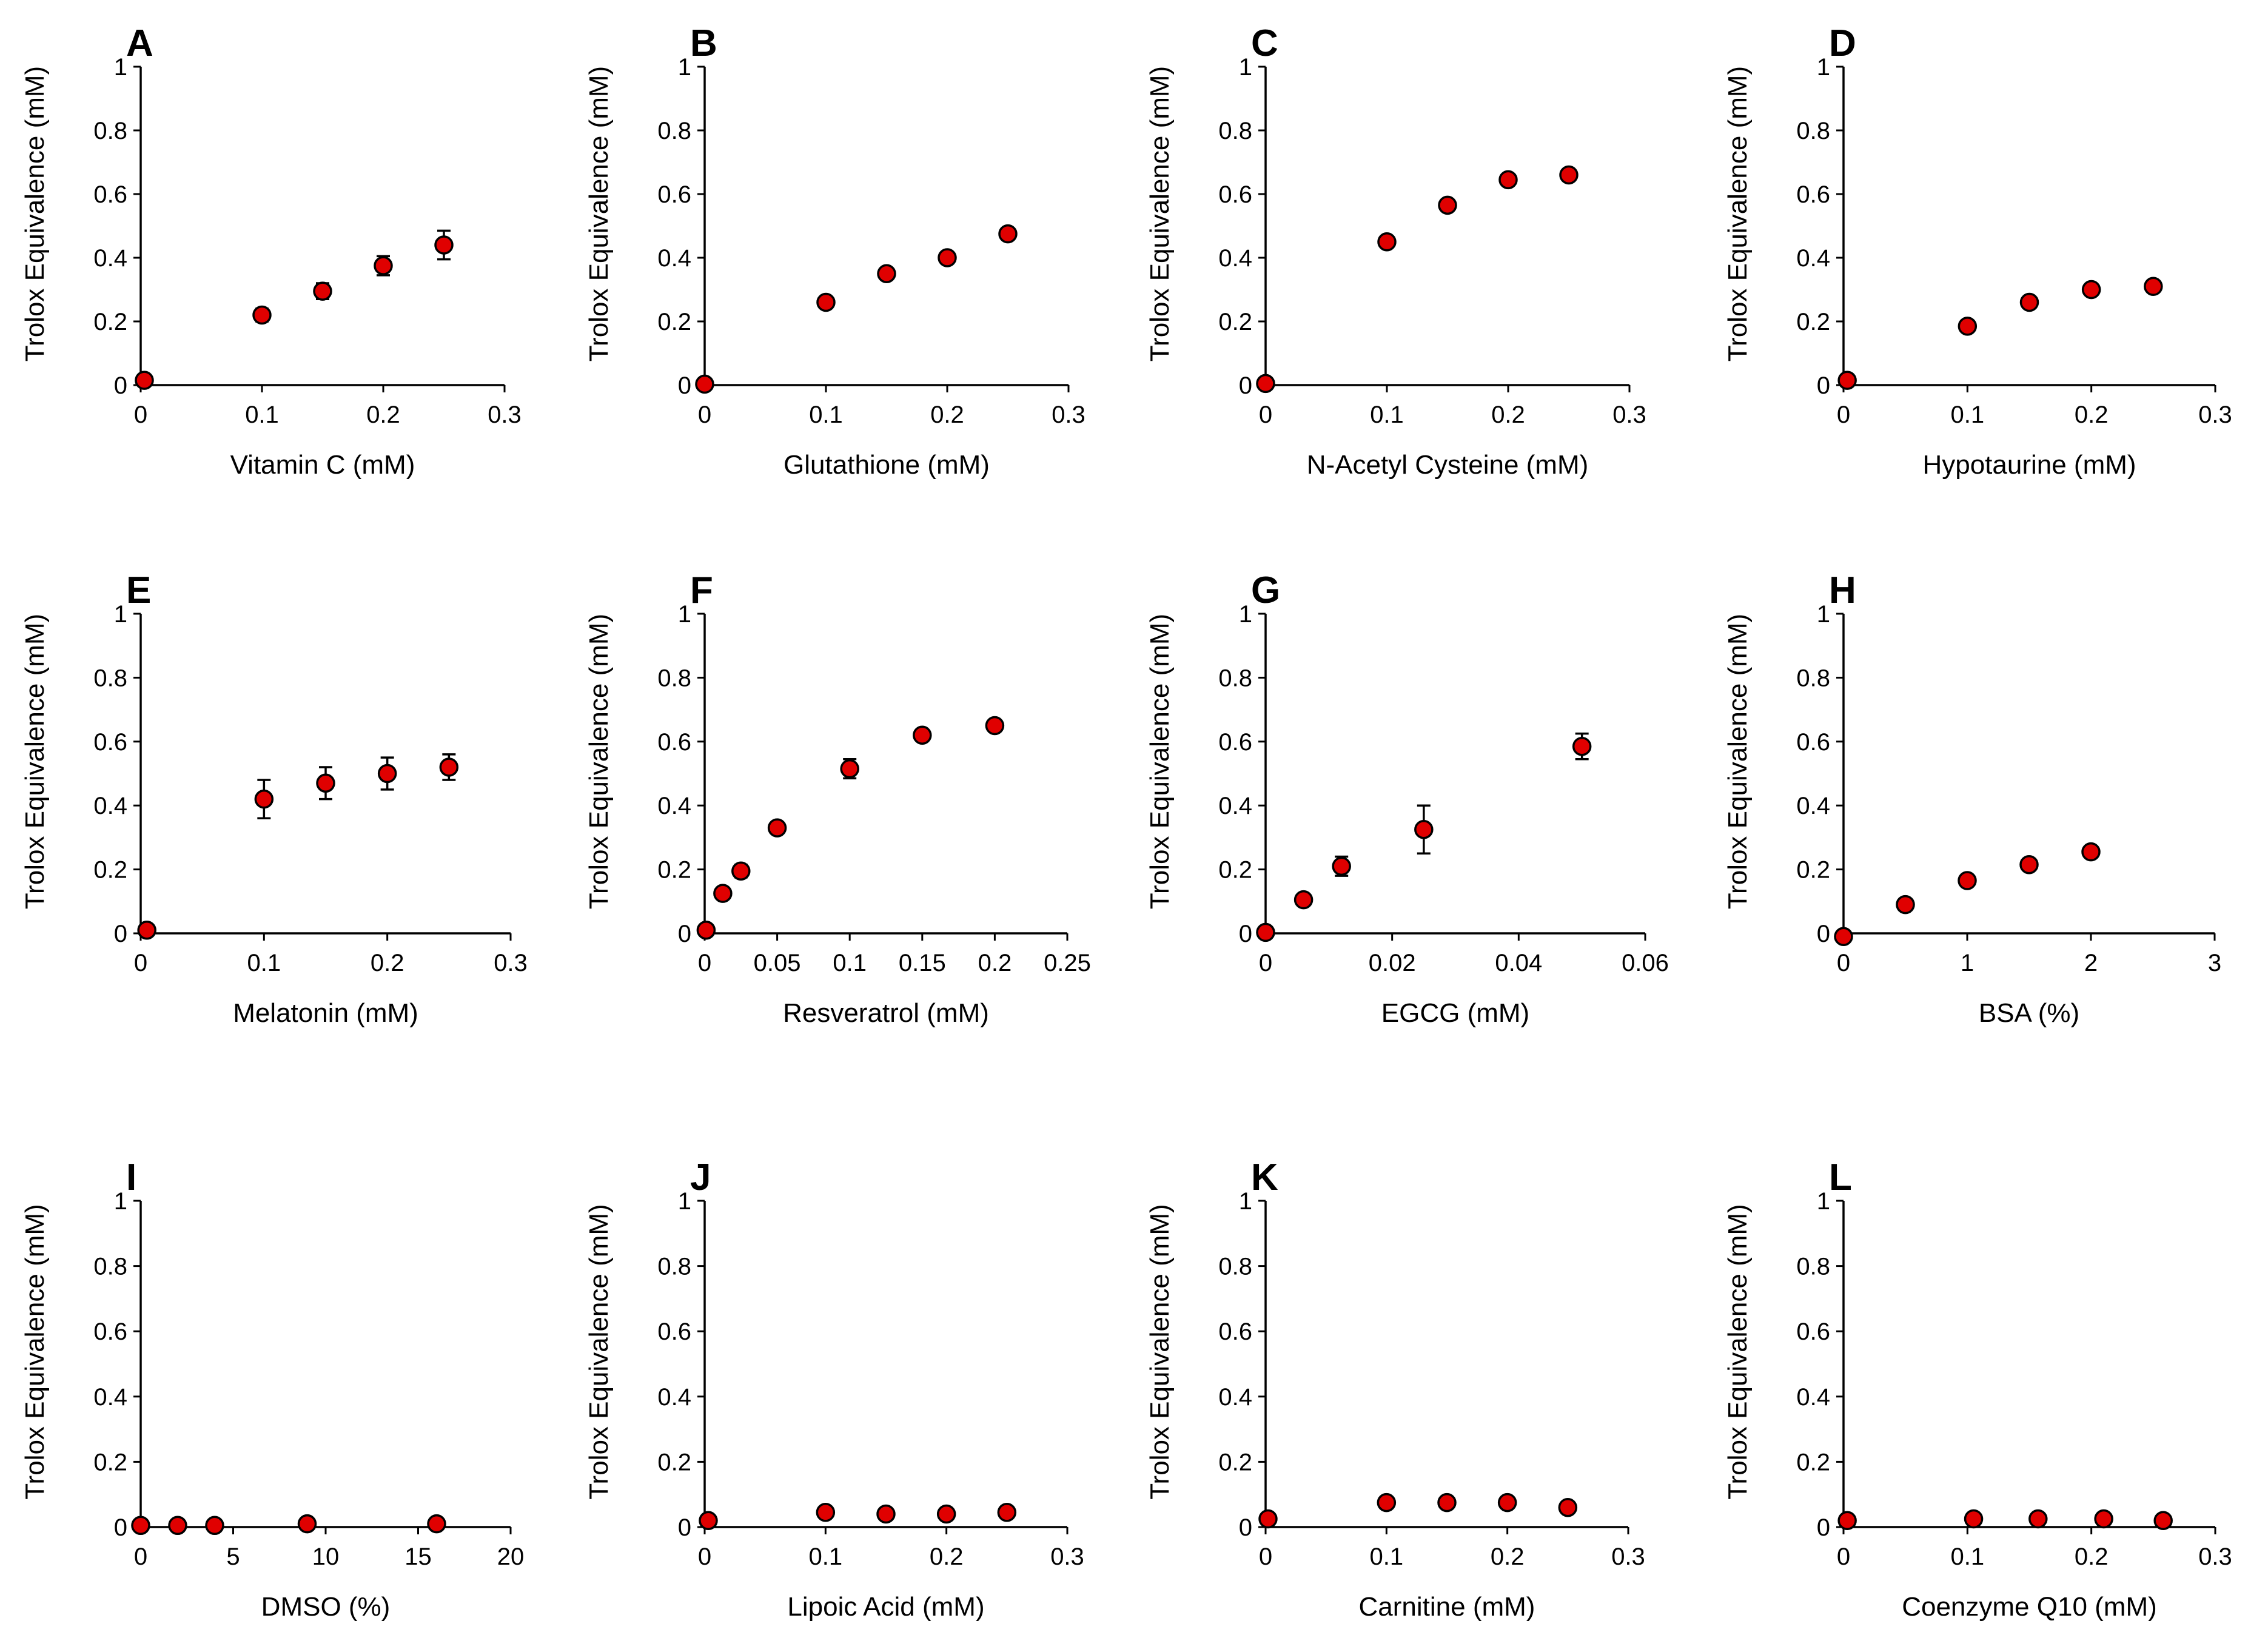  Describe the element at coordinates (326, 1557) in the screenshot. I see `x-tick-label: 10` at that location.